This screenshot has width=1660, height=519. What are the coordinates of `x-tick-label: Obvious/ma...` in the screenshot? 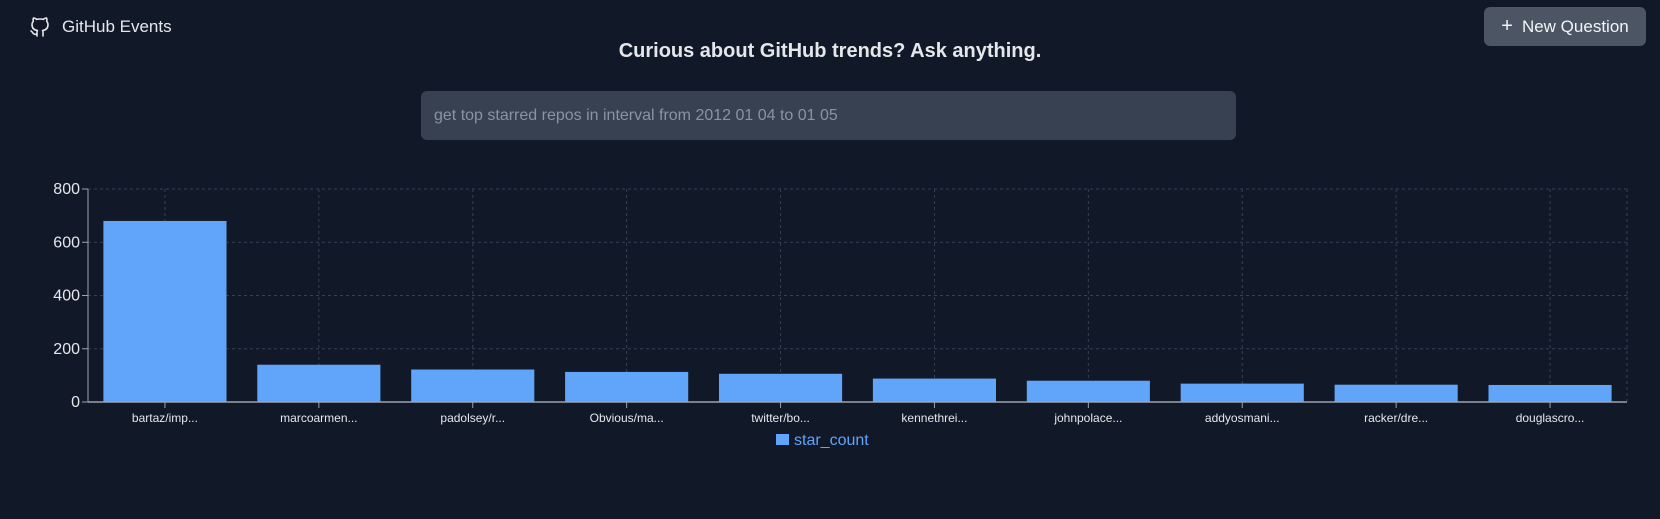 It's located at (627, 418).